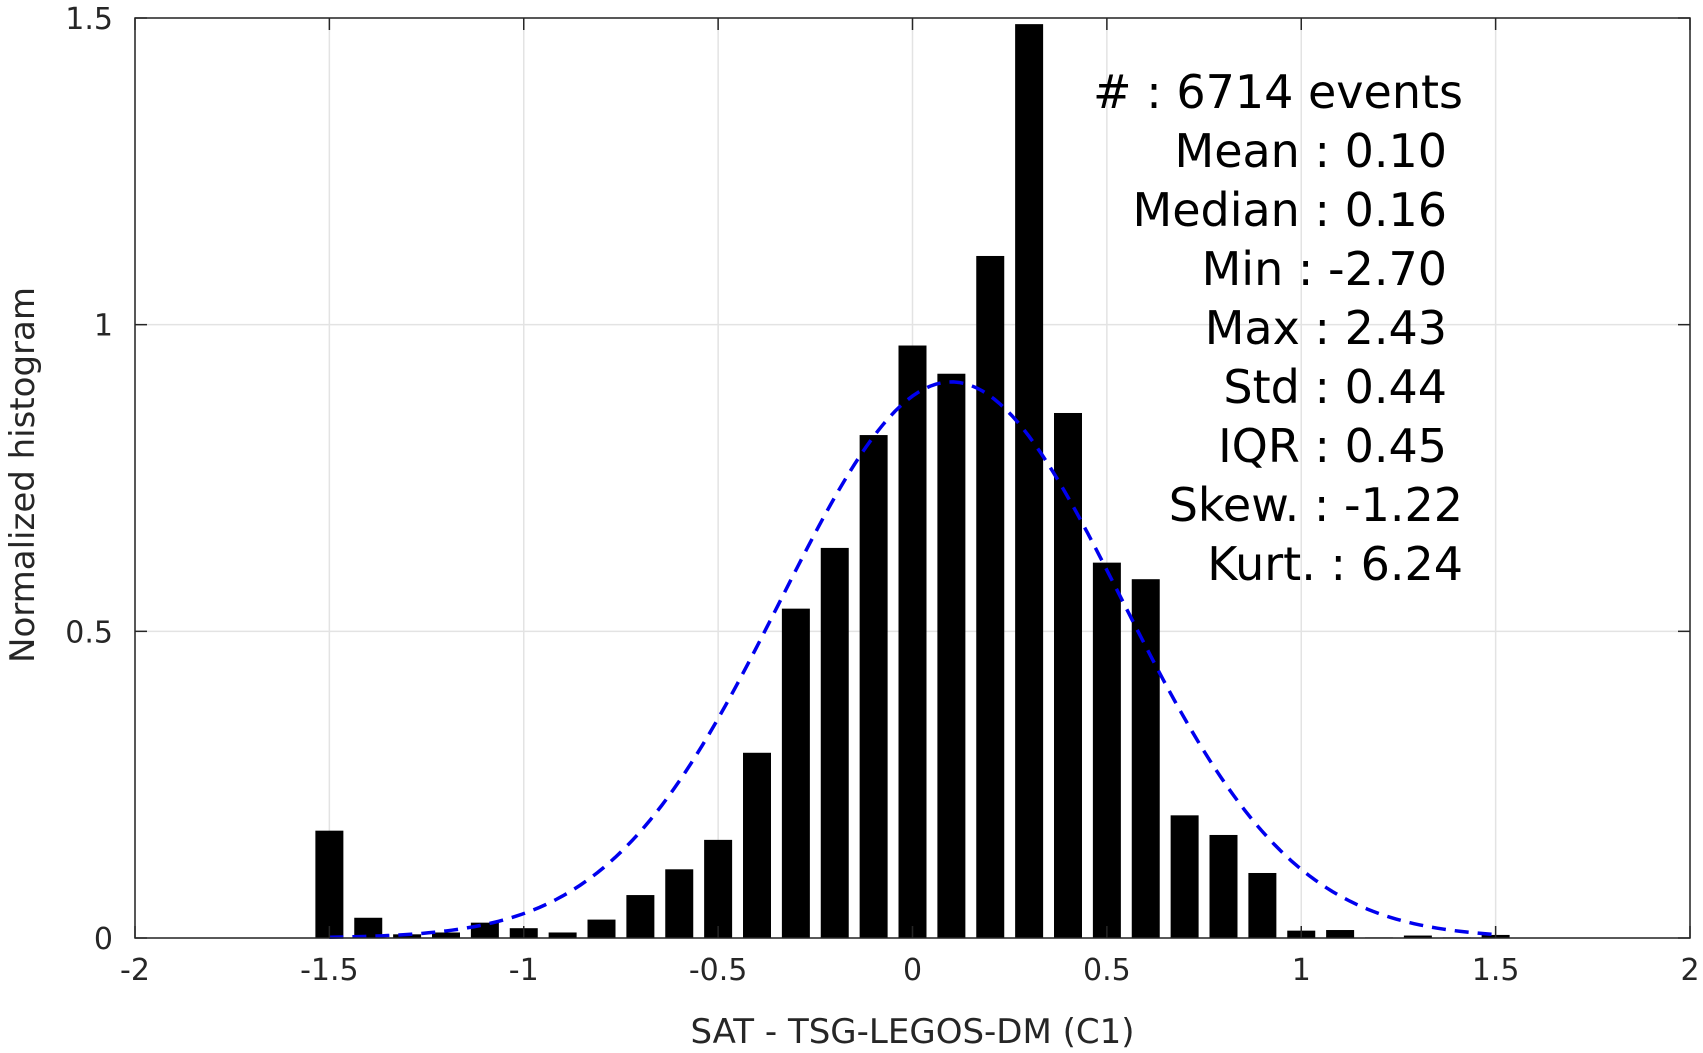 The height and width of the screenshot is (1053, 1703). What do you see at coordinates (1311, 151) in the screenshot?
I see `stat-line: Mean : 0.10` at bounding box center [1311, 151].